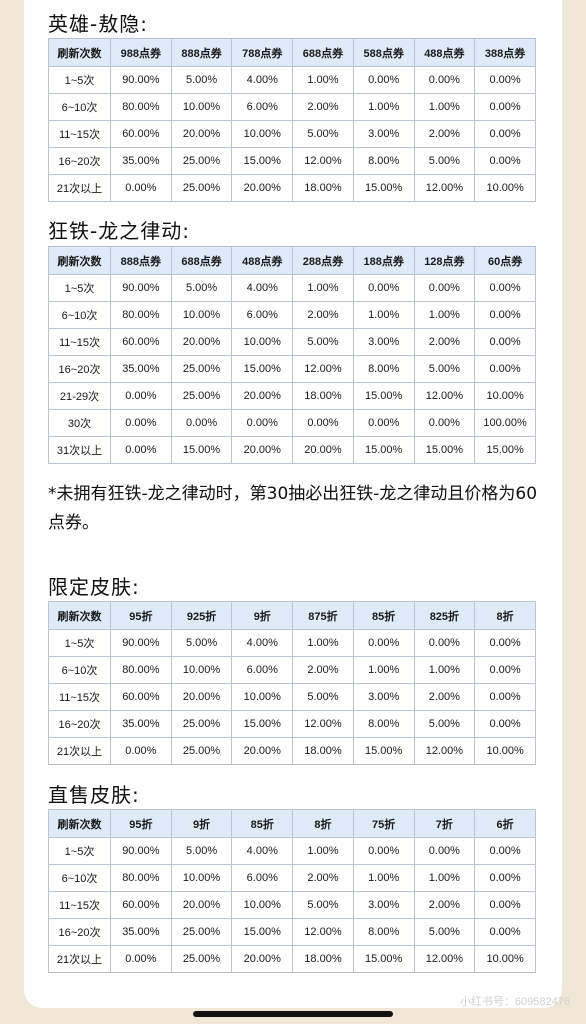 This screenshot has height=1024, width=586. Describe the element at coordinates (323, 260) in the screenshot. I see `column-header: 288点券` at that location.